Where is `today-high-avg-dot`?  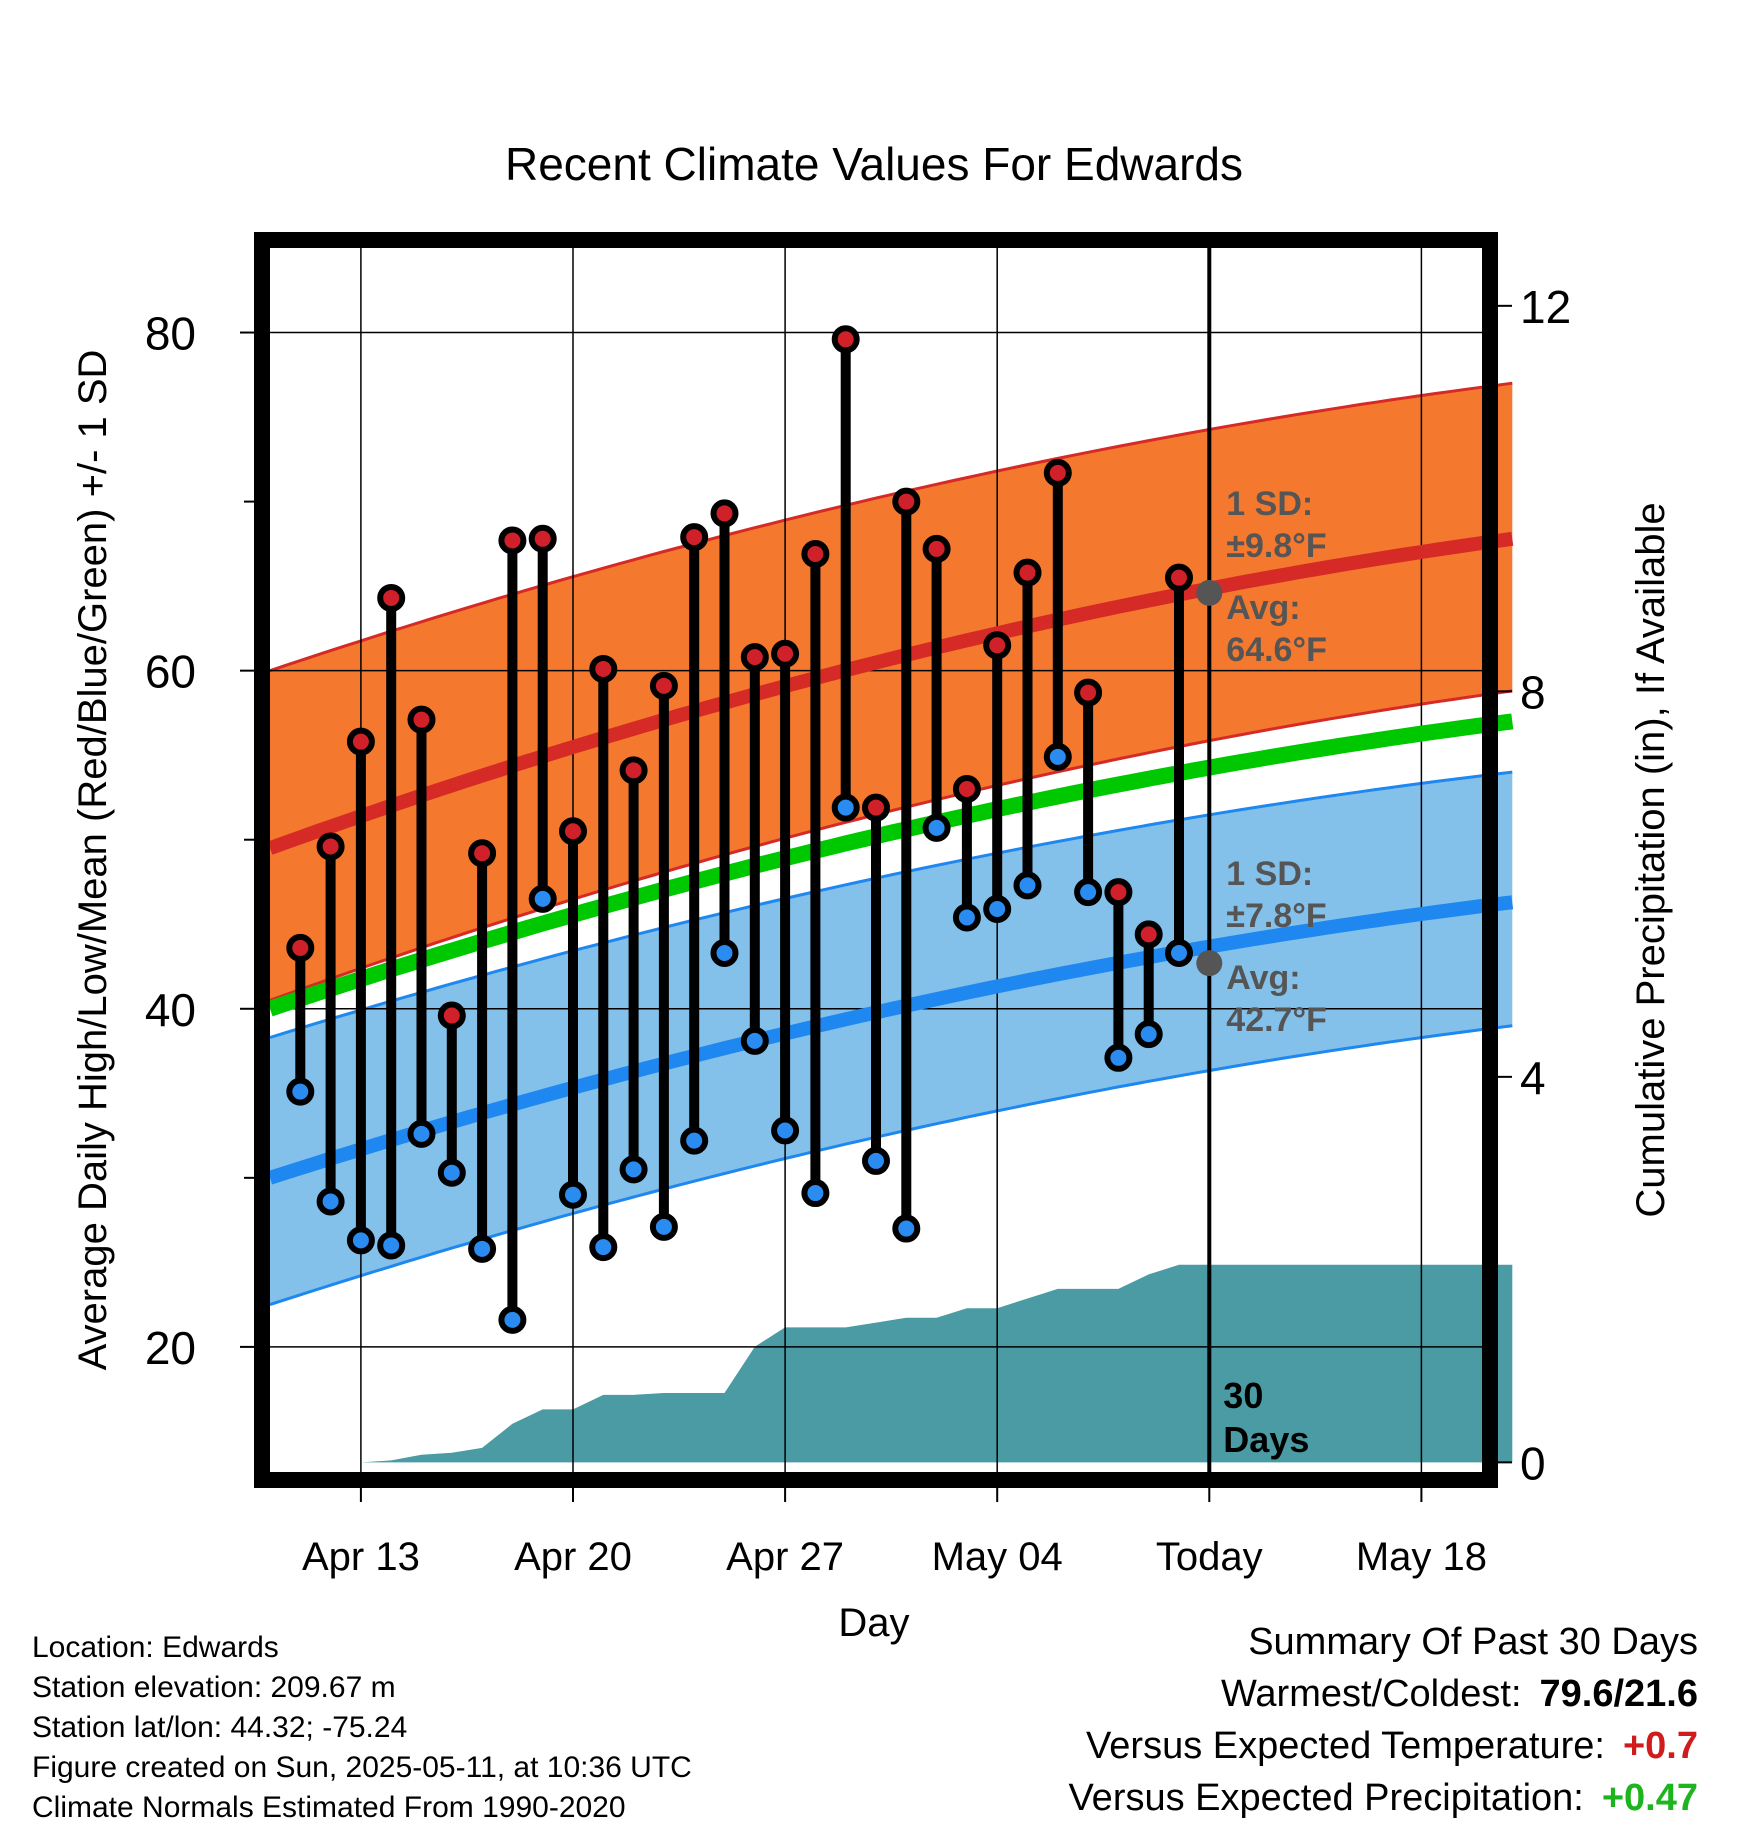 today-high-avg-dot is located at coordinates (1209, 592).